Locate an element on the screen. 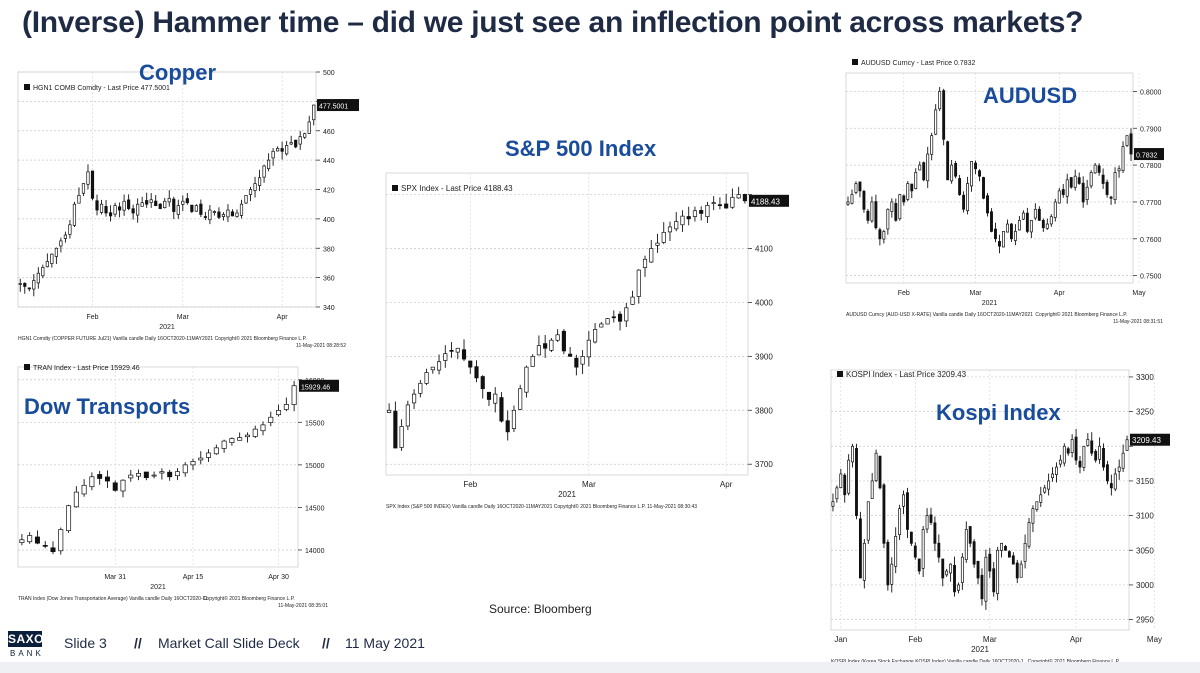  copper-last-price-label: 477.5001 is located at coordinates (333, 107).